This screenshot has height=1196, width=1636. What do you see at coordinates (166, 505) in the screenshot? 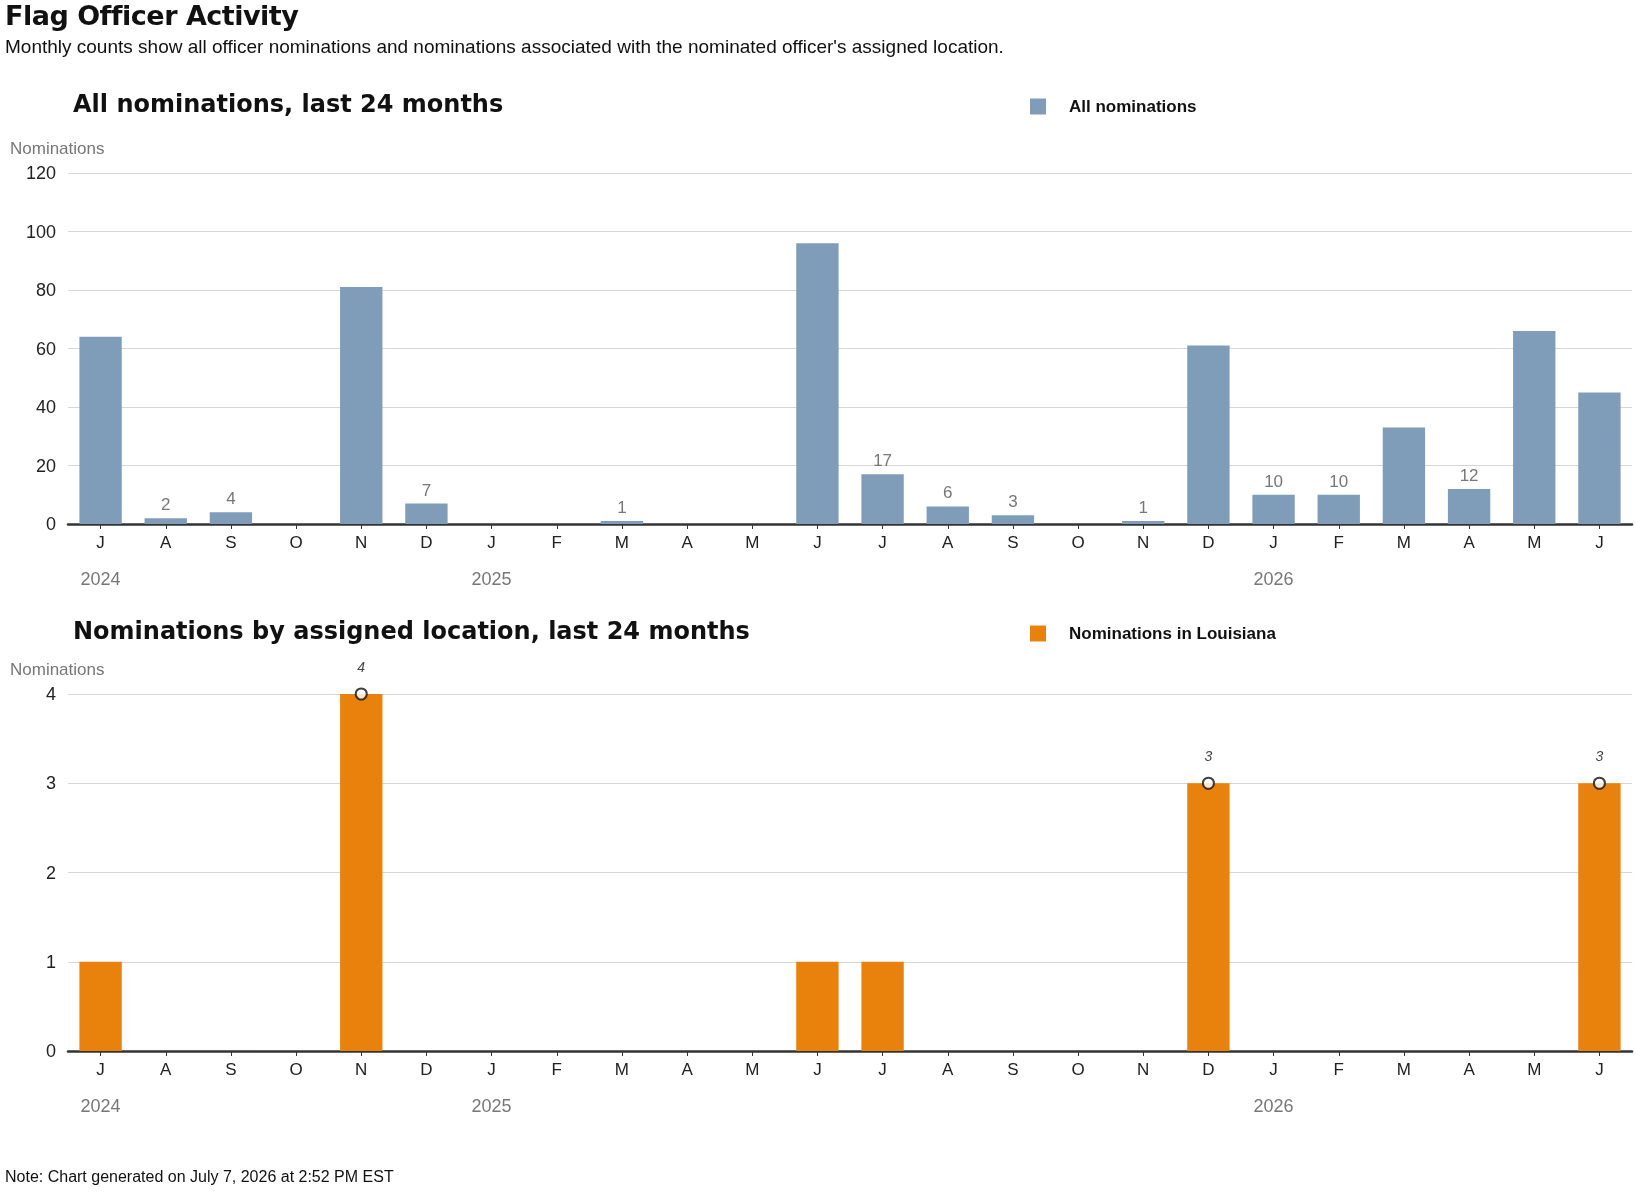
I see `data-label: 2` at bounding box center [166, 505].